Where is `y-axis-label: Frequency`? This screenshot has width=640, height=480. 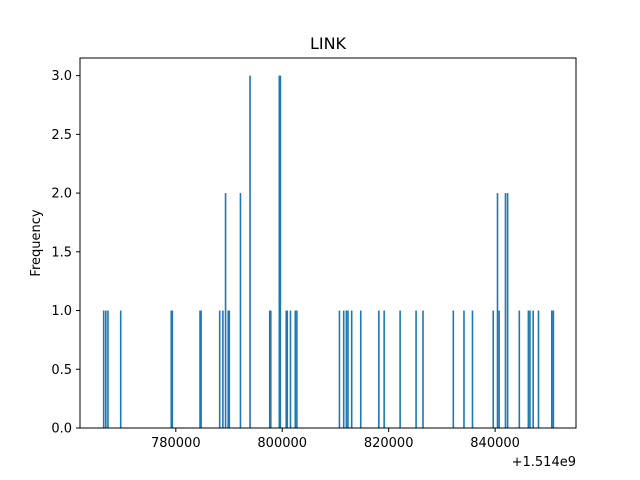 y-axis-label: Frequency is located at coordinates (36, 242).